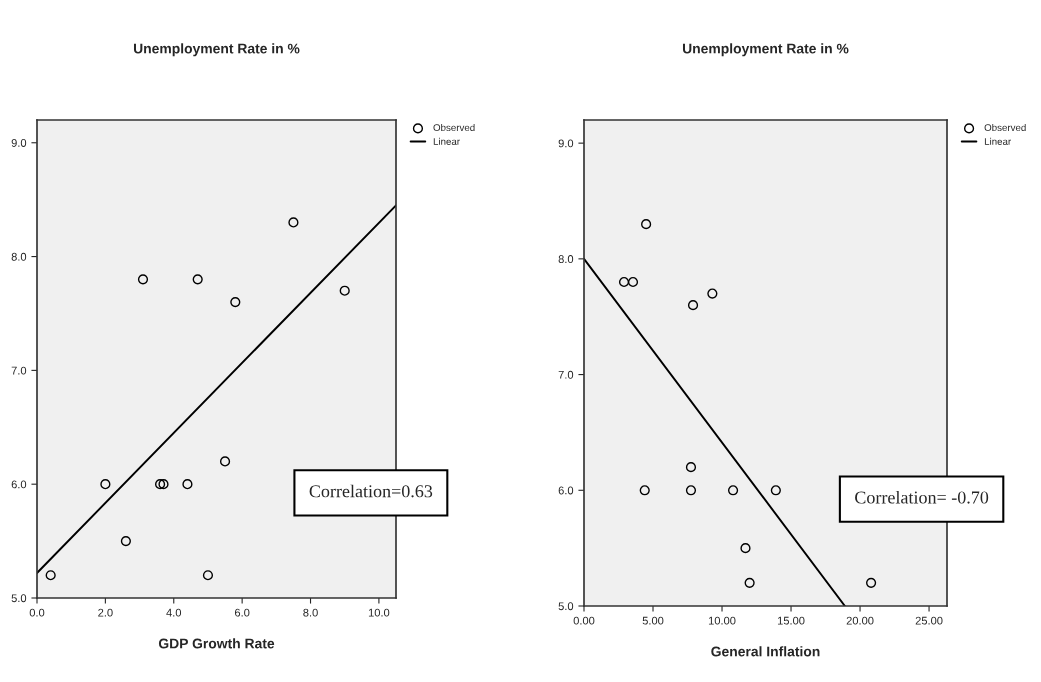  What do you see at coordinates (860, 620) in the screenshot?
I see `x-tick-label: 20.00` at bounding box center [860, 620].